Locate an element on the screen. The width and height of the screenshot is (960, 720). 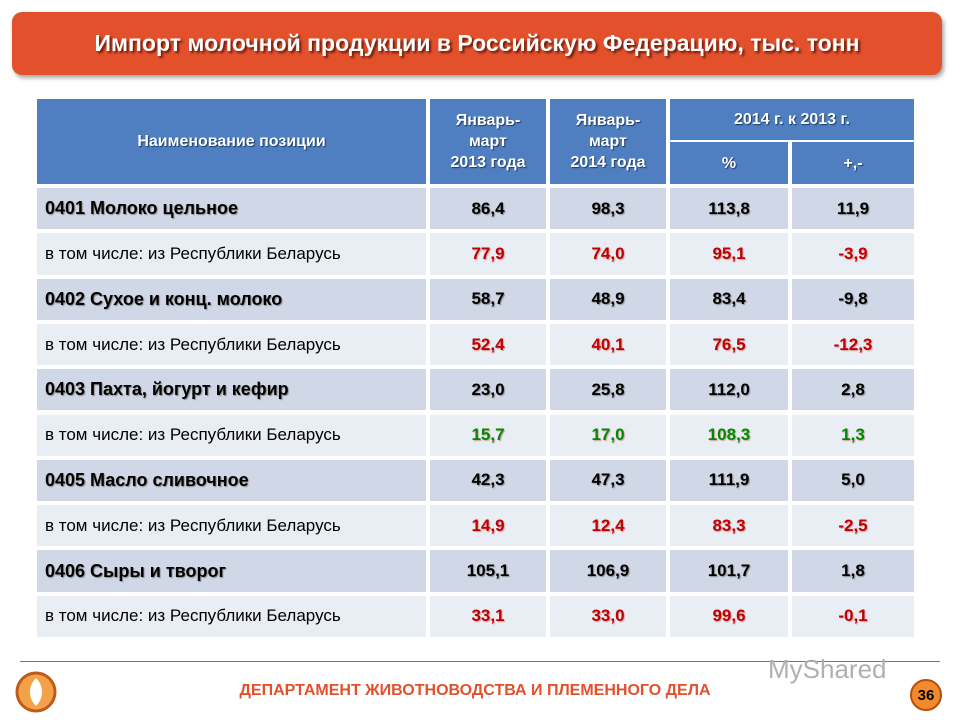
value-cell: 108,3 is located at coordinates (729, 435).